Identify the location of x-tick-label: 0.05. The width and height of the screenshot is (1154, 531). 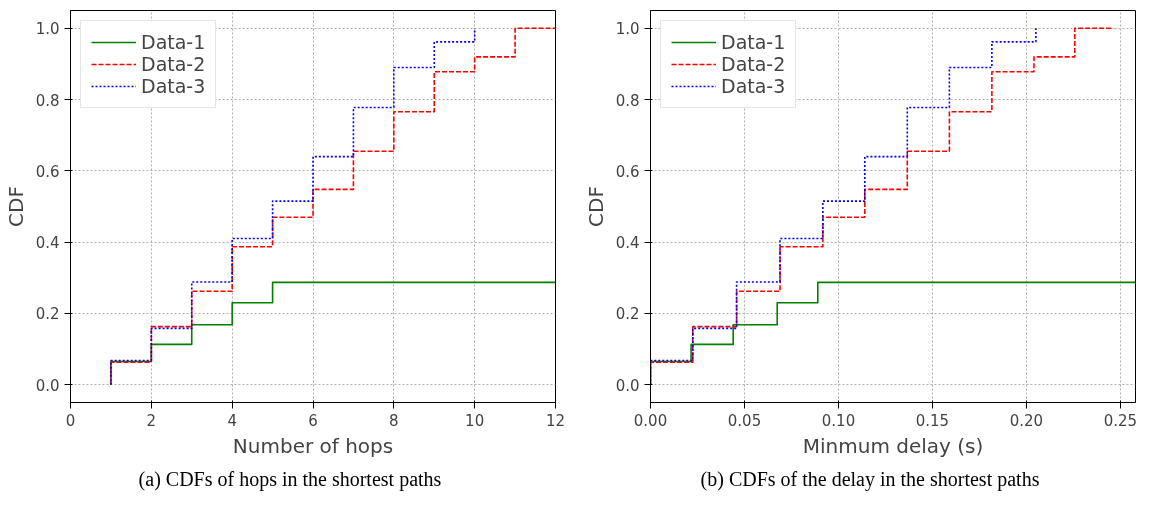
(744, 420).